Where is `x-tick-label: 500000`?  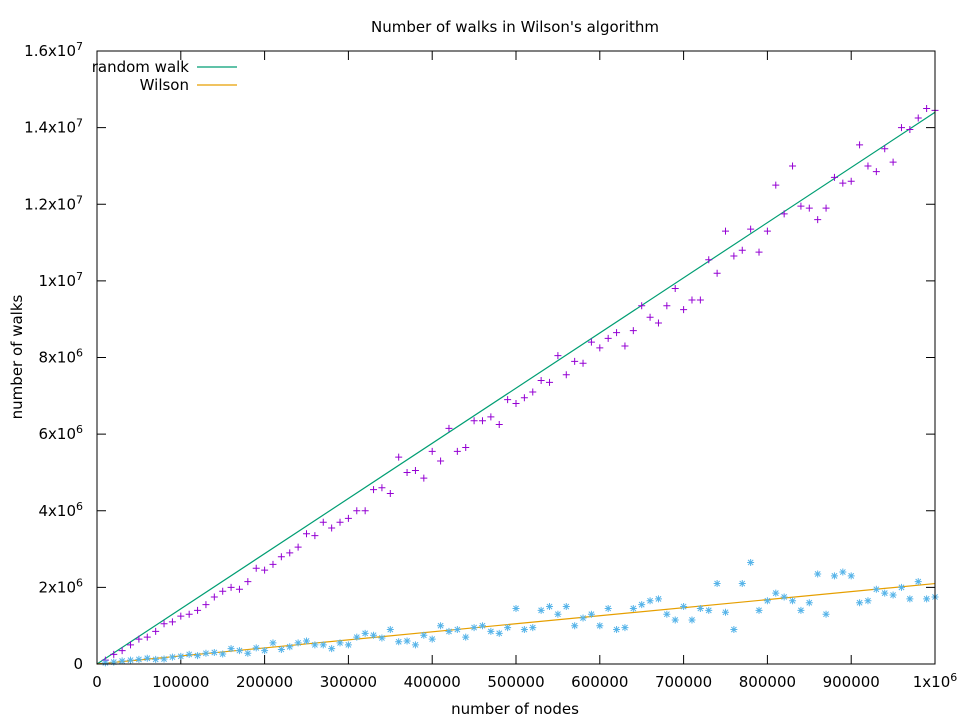 x-tick-label: 500000 is located at coordinates (515, 682).